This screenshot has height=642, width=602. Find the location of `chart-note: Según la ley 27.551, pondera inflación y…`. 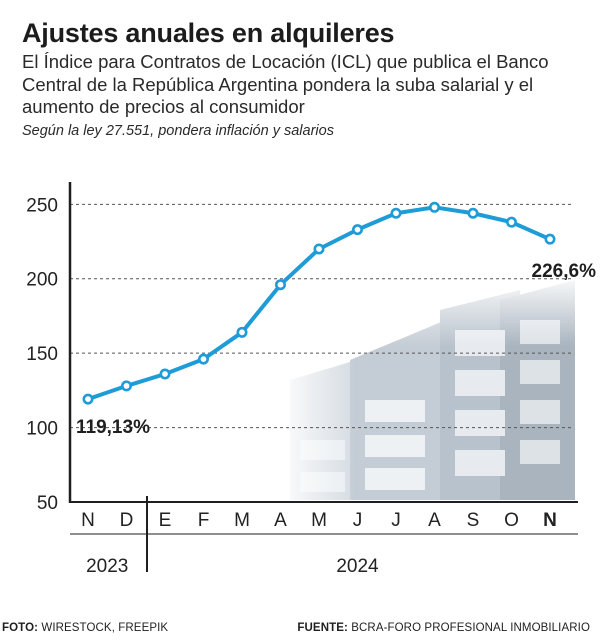

chart-note: Según la ley 27.551, pondera inflación y… is located at coordinates (178, 131).